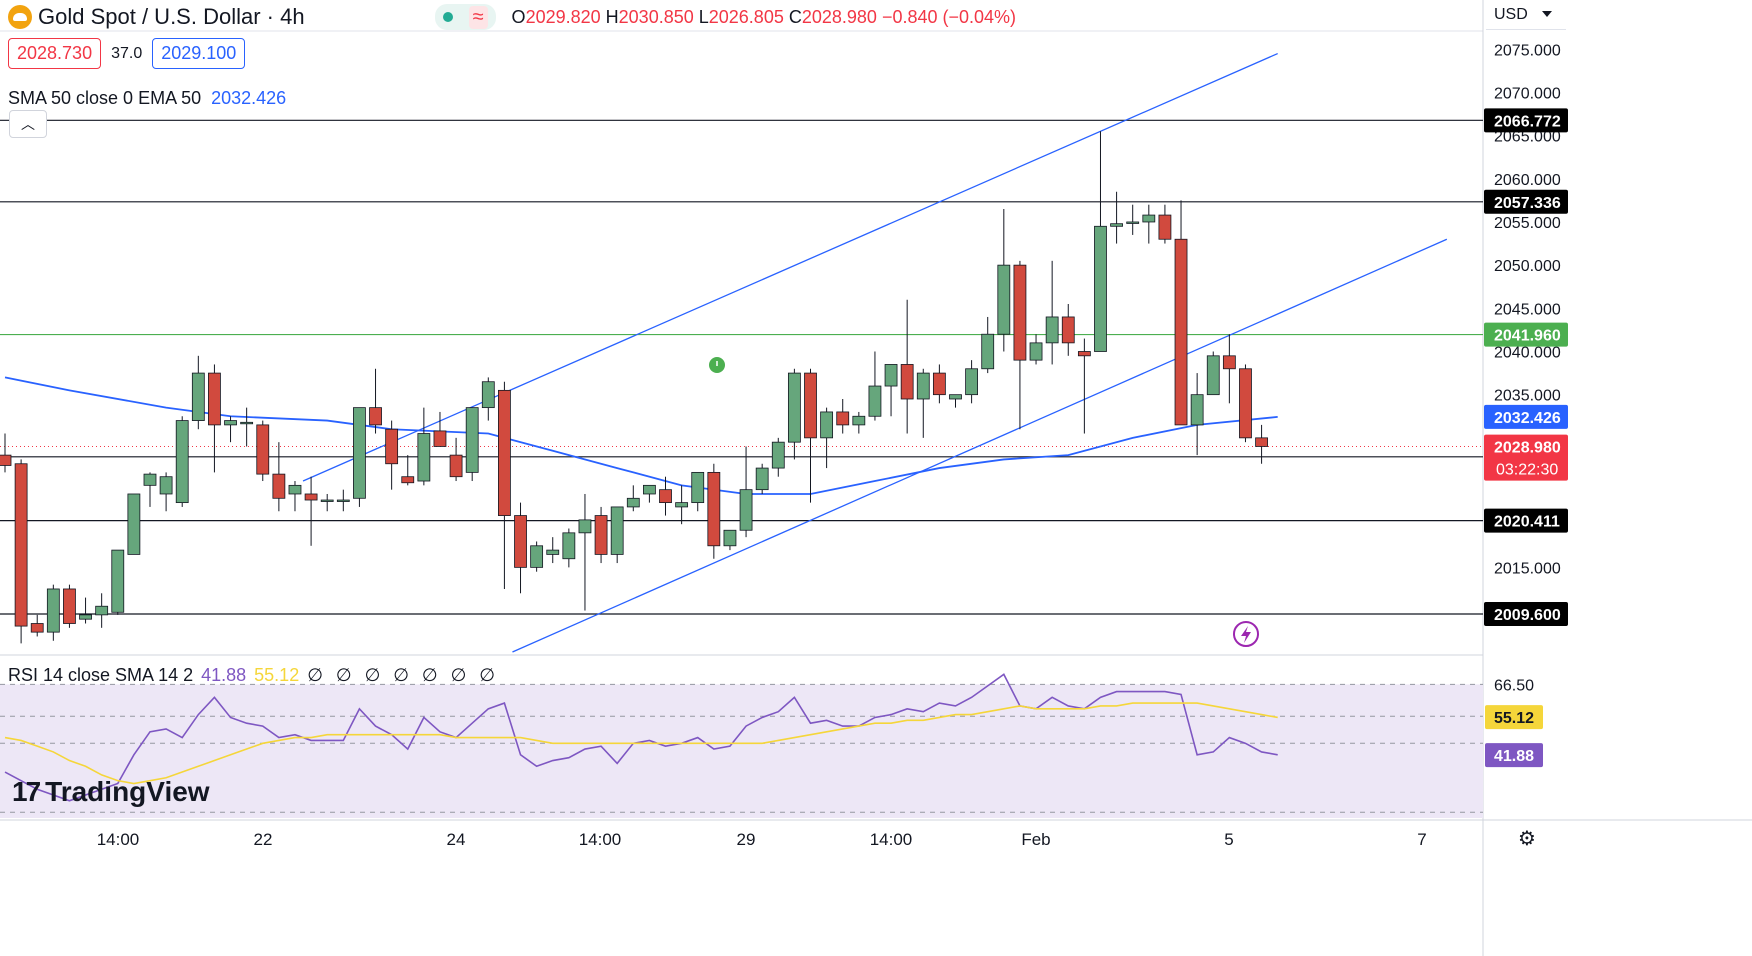  I want to click on ema-legend: SMA 50 close 0 EMA 50 2032.426, so click(147, 98).